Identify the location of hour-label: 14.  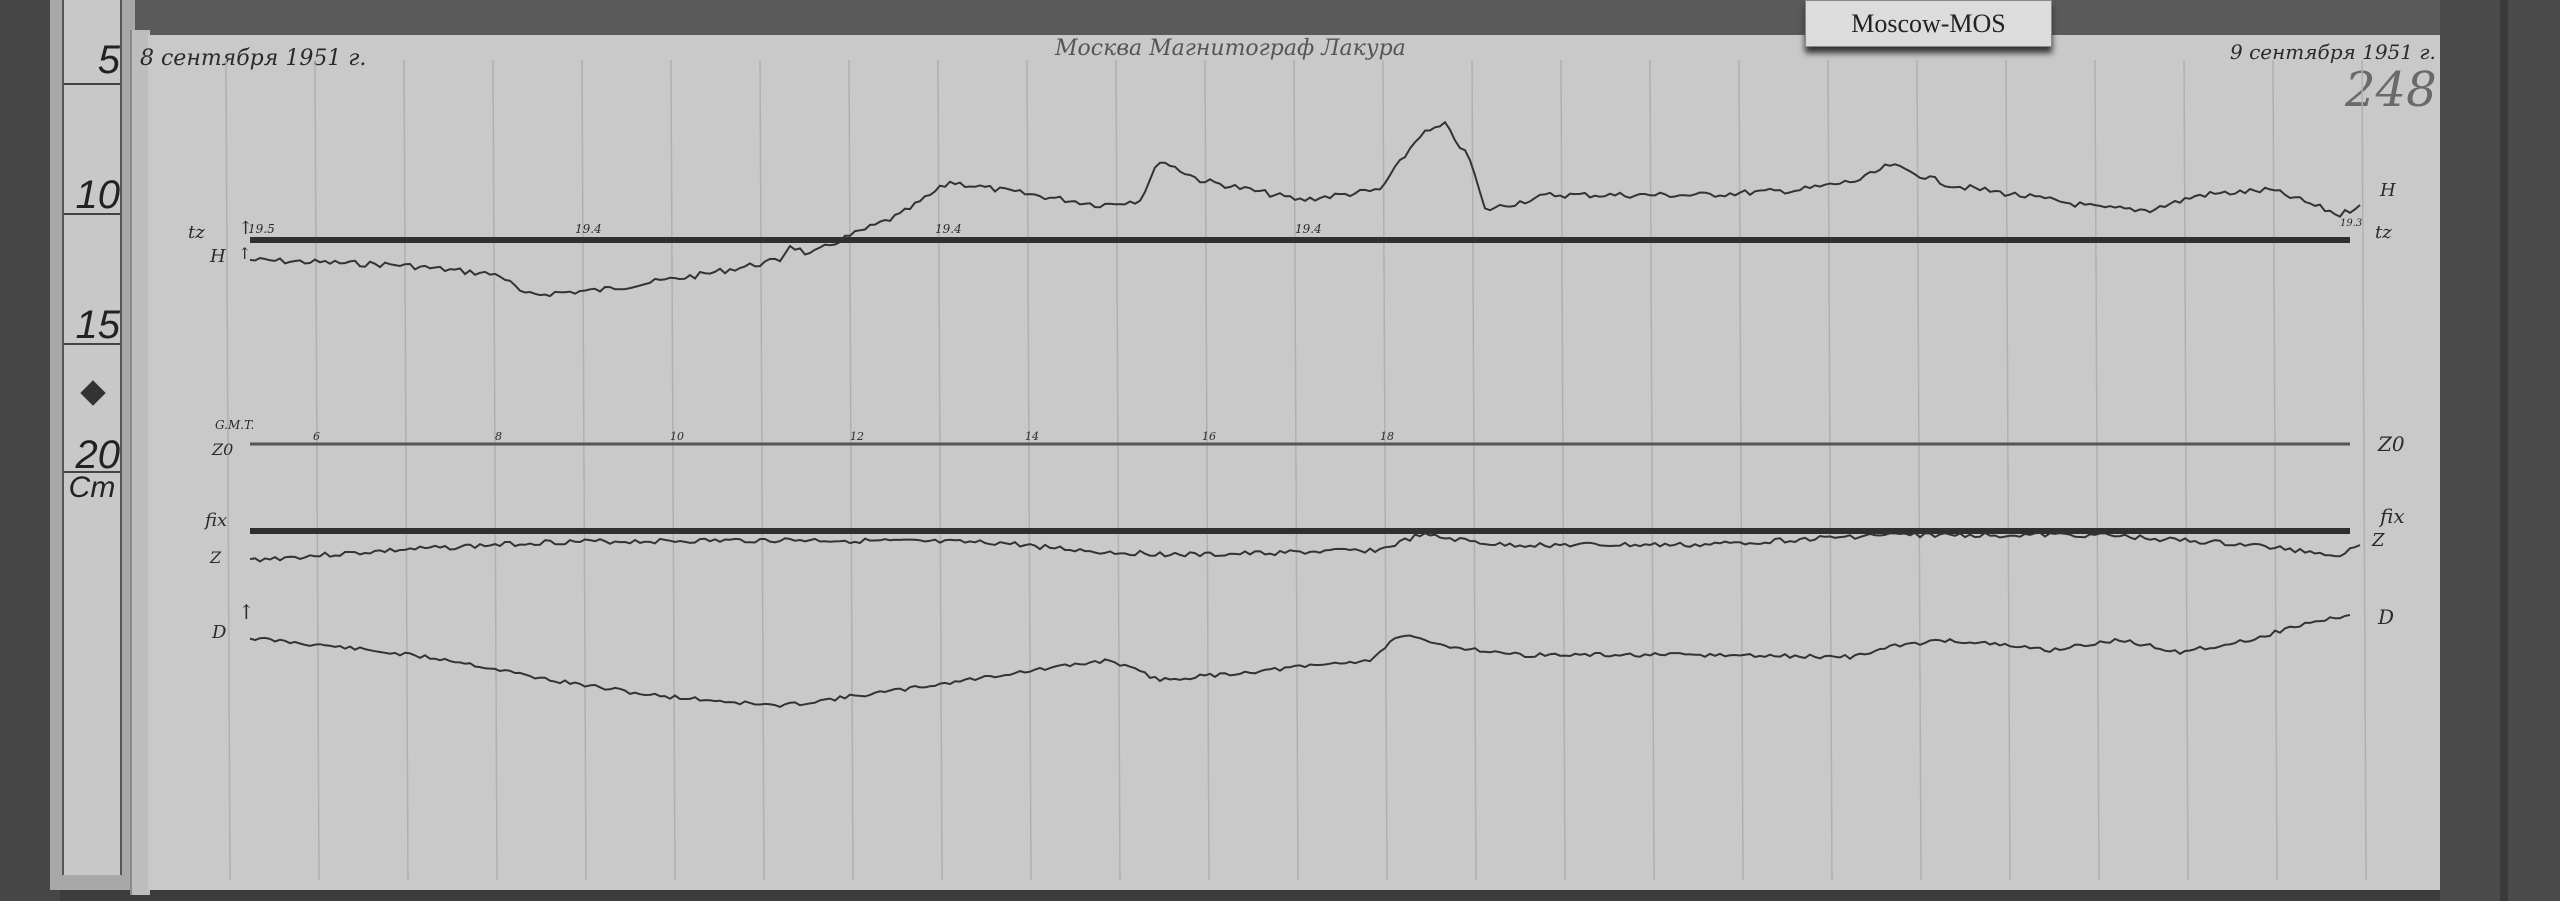
(1032, 436).